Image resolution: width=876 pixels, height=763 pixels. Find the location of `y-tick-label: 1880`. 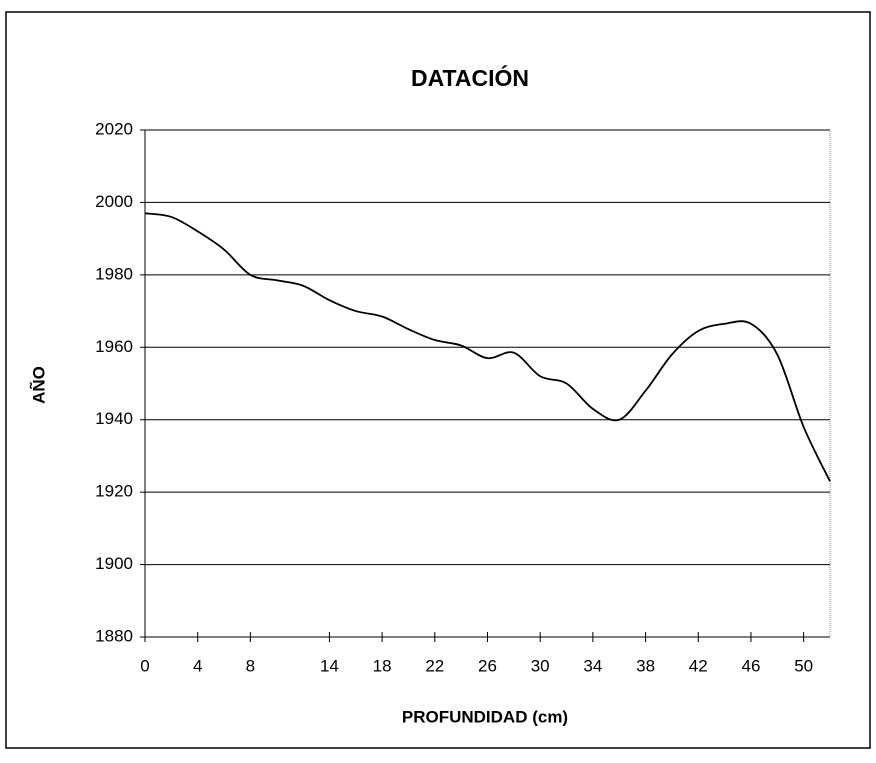

y-tick-label: 1880 is located at coordinates (114, 635).